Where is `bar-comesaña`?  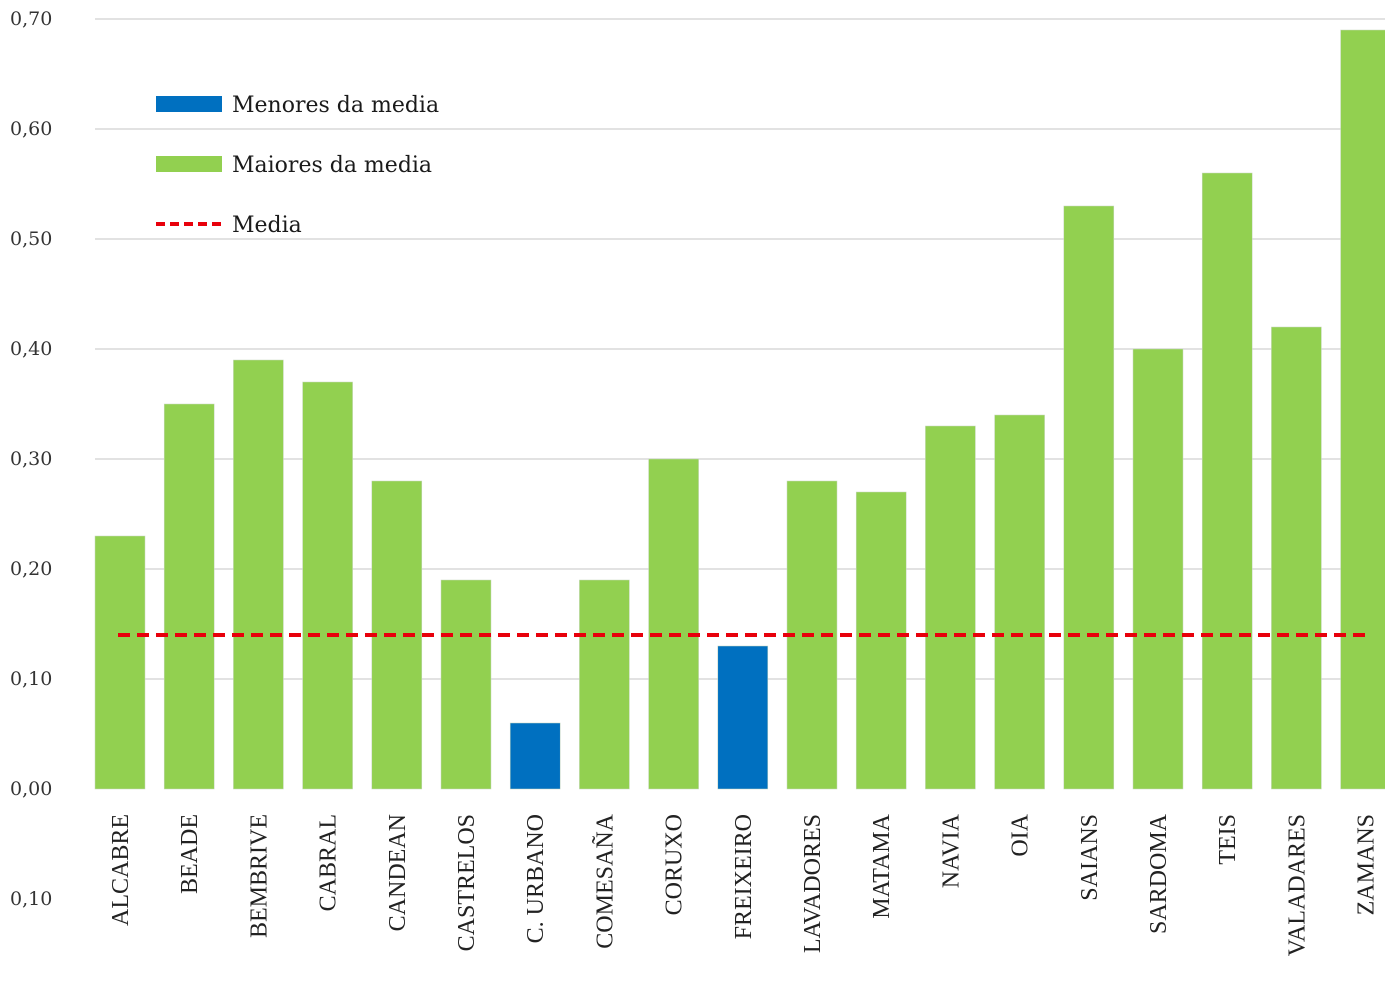
bar-comesaña is located at coordinates (604, 684).